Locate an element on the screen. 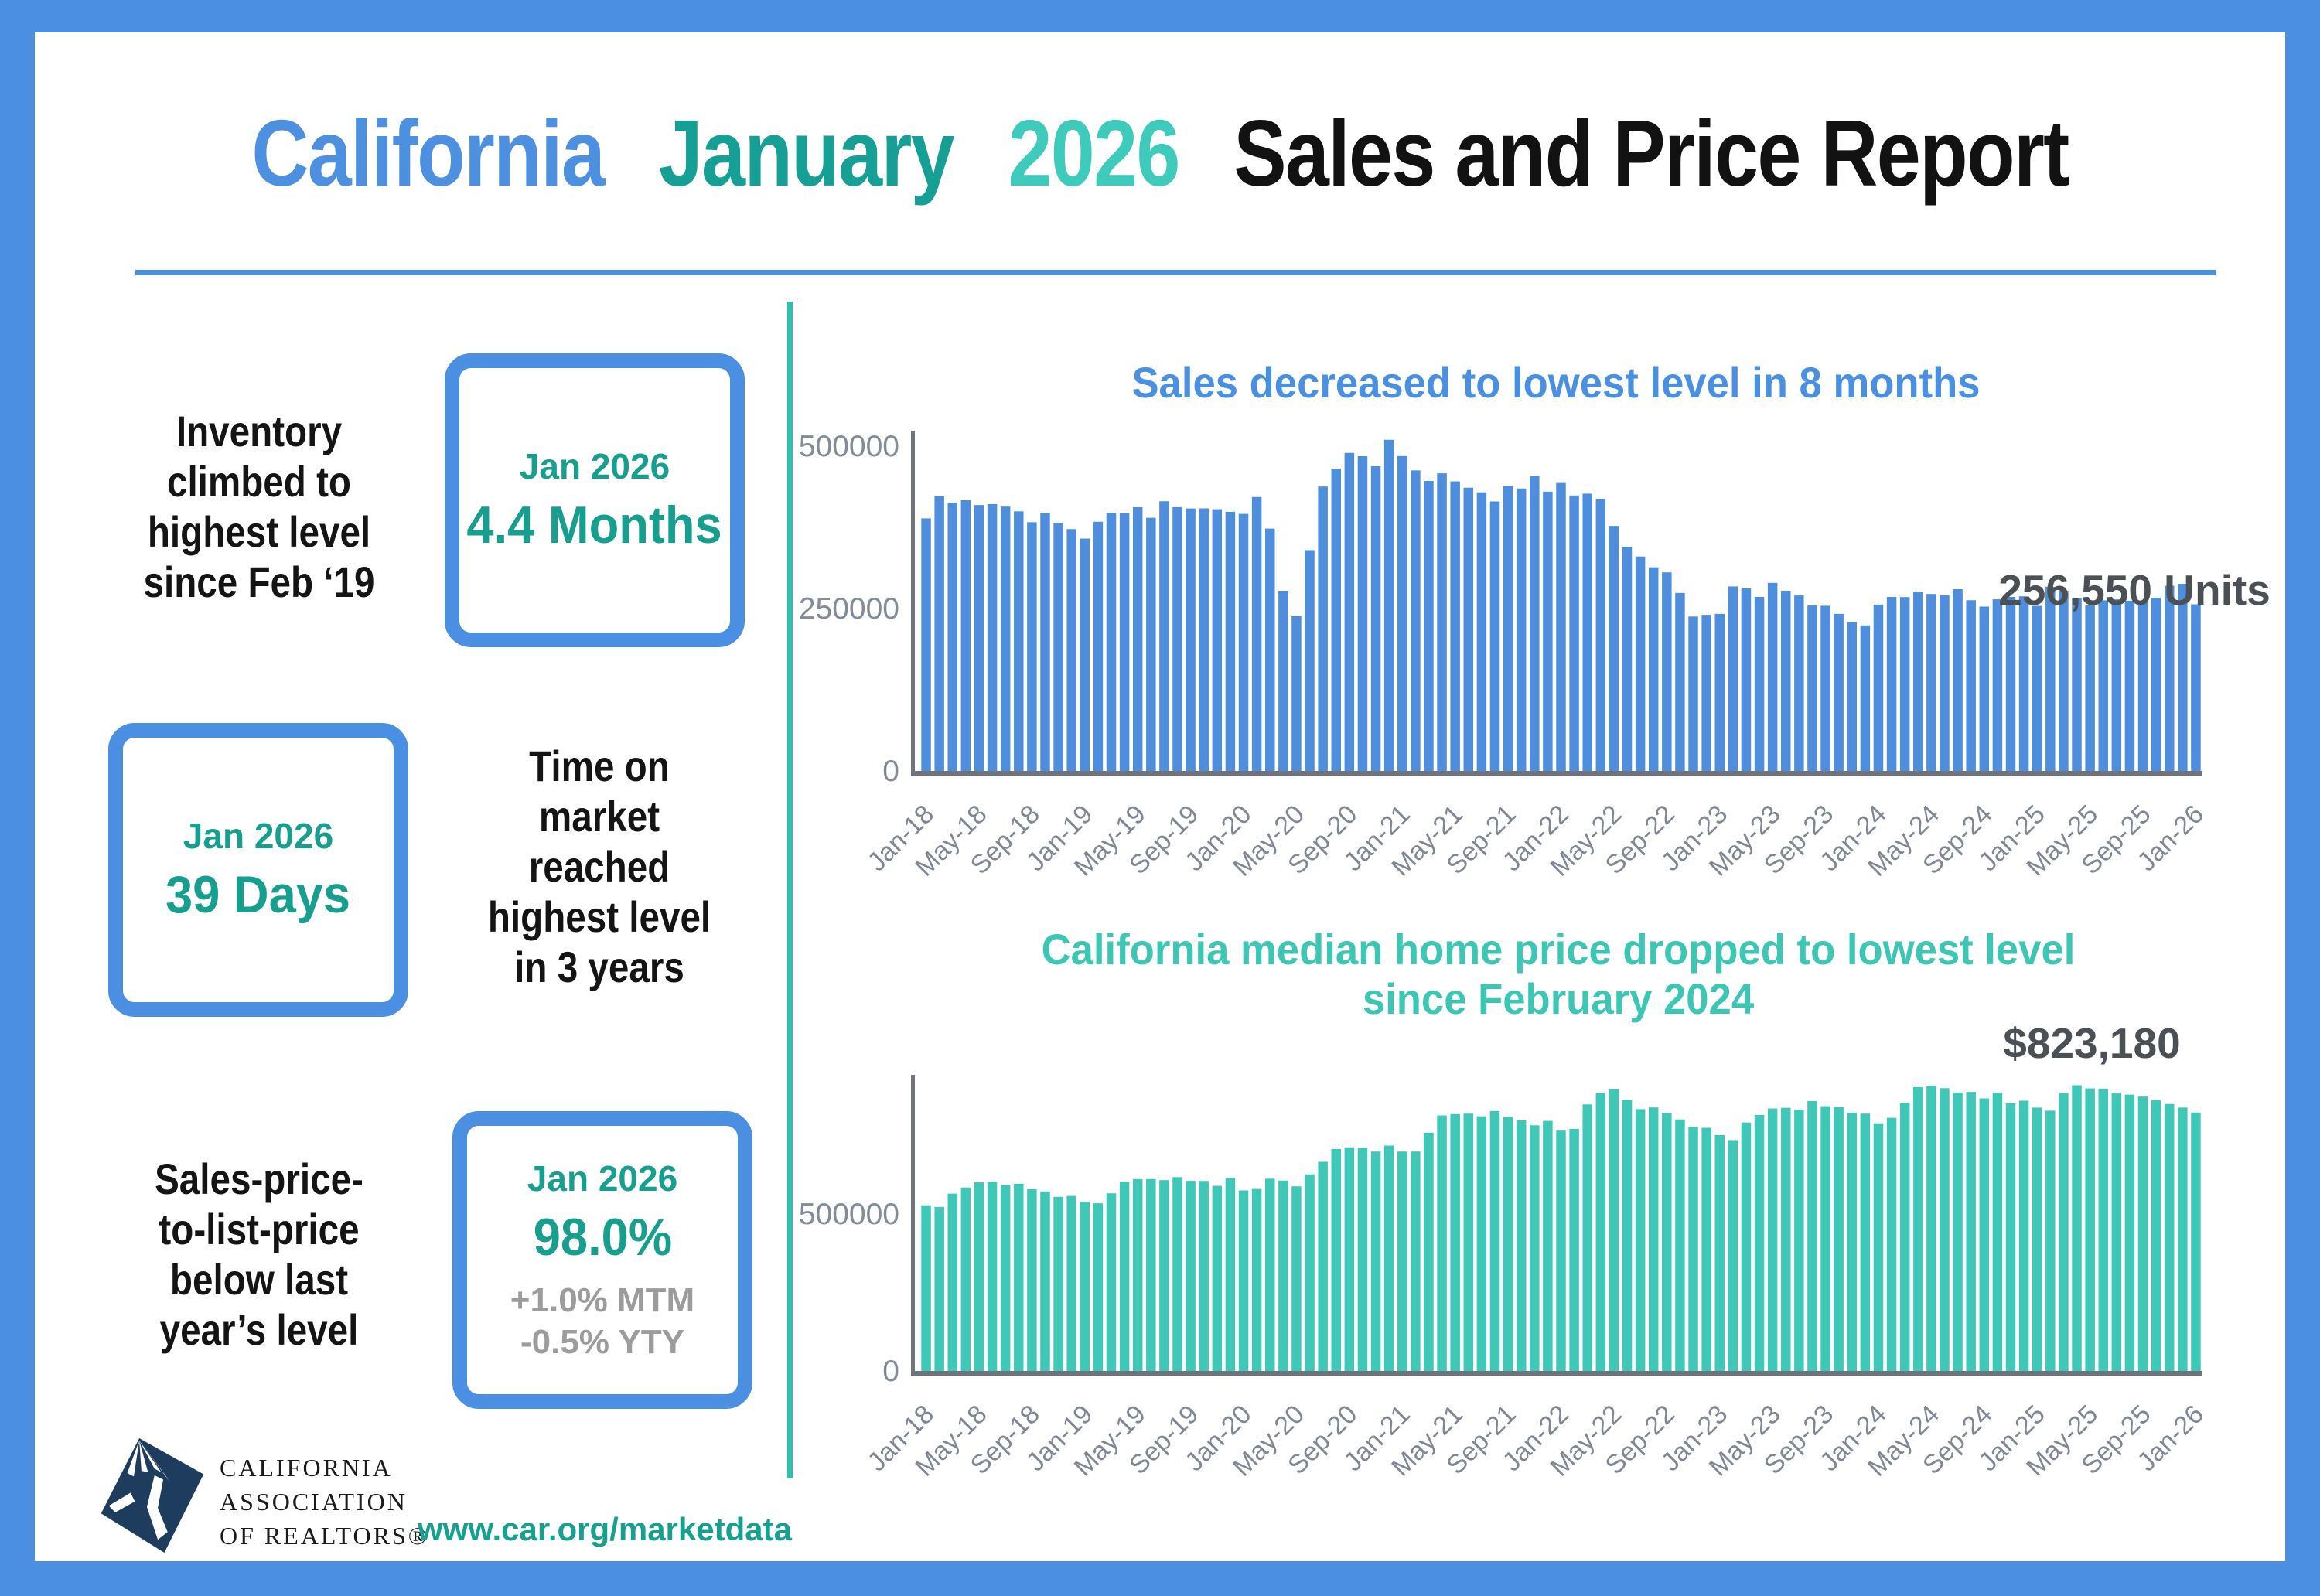  car-wordmark: CALIFORNIA ASSOCIATION OF REALTORS® is located at coordinates (325, 1502).